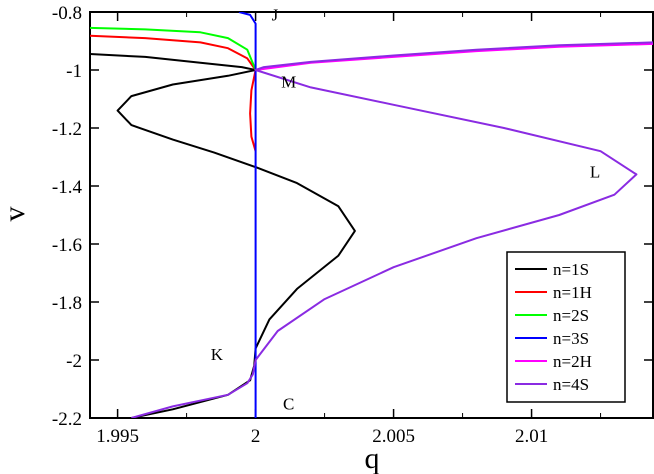 The width and height of the screenshot is (654, 474). Describe the element at coordinates (393, 436) in the screenshot. I see `x-tick-label: 2.005` at that location.